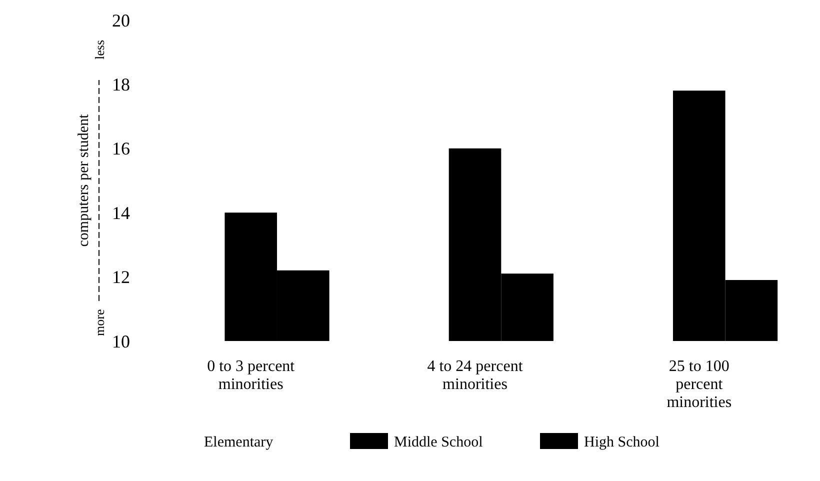 The image size is (820, 481). I want to click on legend-label: High School, so click(622, 442).